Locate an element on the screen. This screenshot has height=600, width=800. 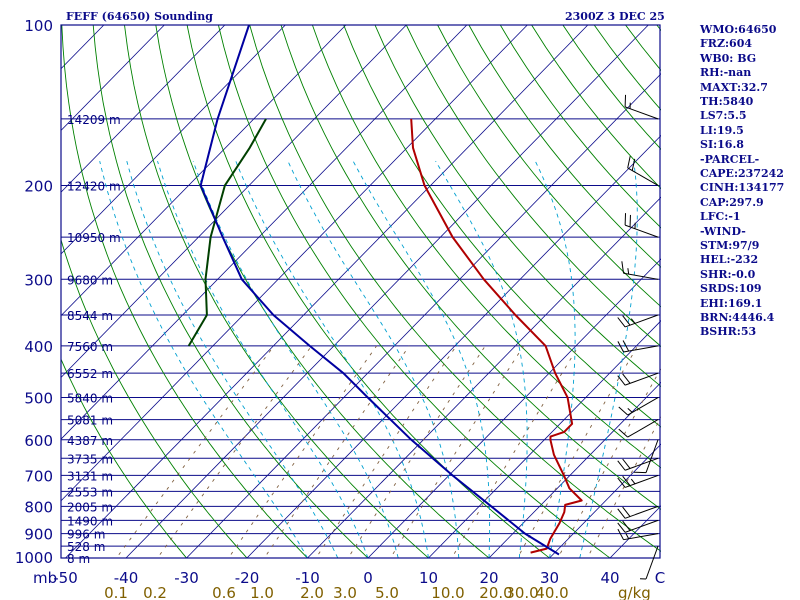
pressure-tick-label: 200 is located at coordinates (38, 186).